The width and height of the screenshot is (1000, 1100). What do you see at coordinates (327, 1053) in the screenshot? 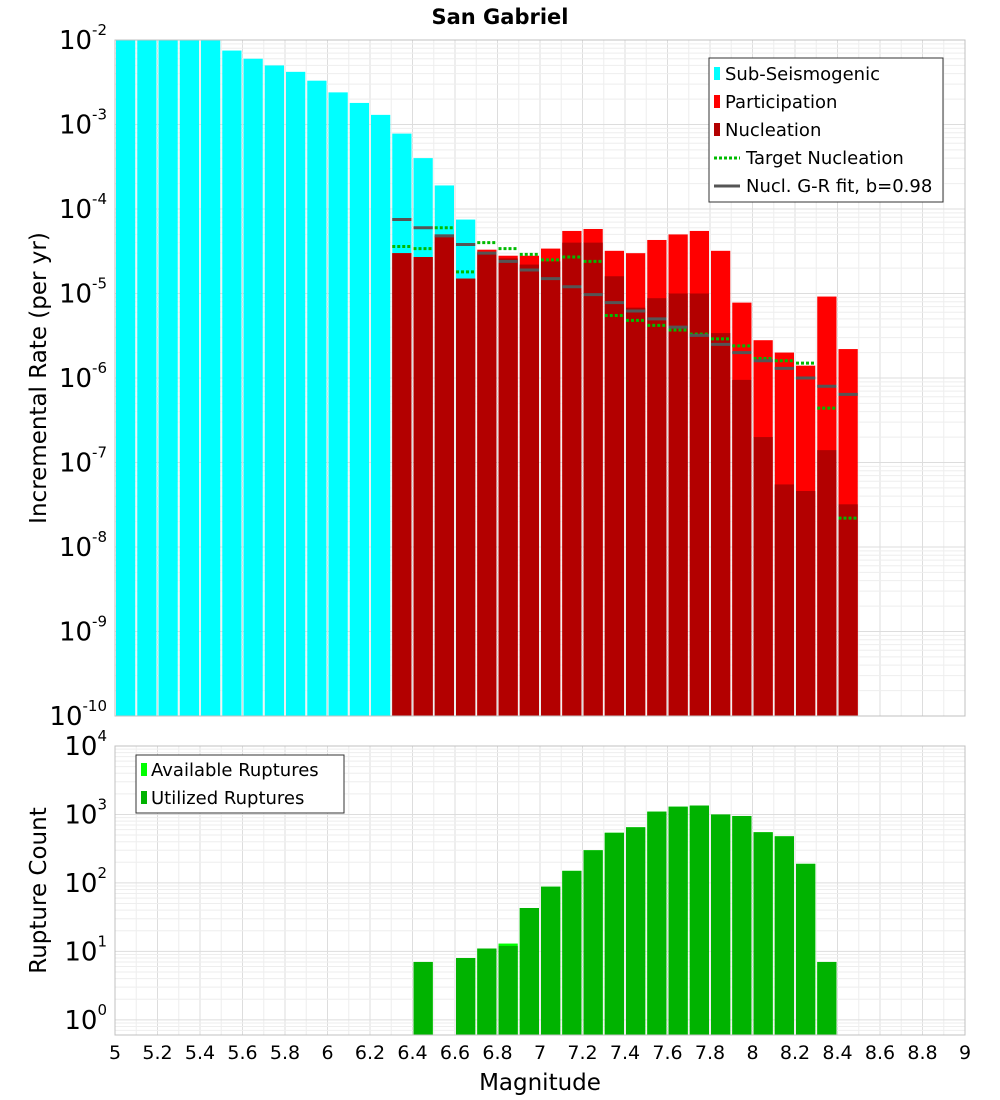
I see `x-tick-label: 6` at bounding box center [327, 1053].